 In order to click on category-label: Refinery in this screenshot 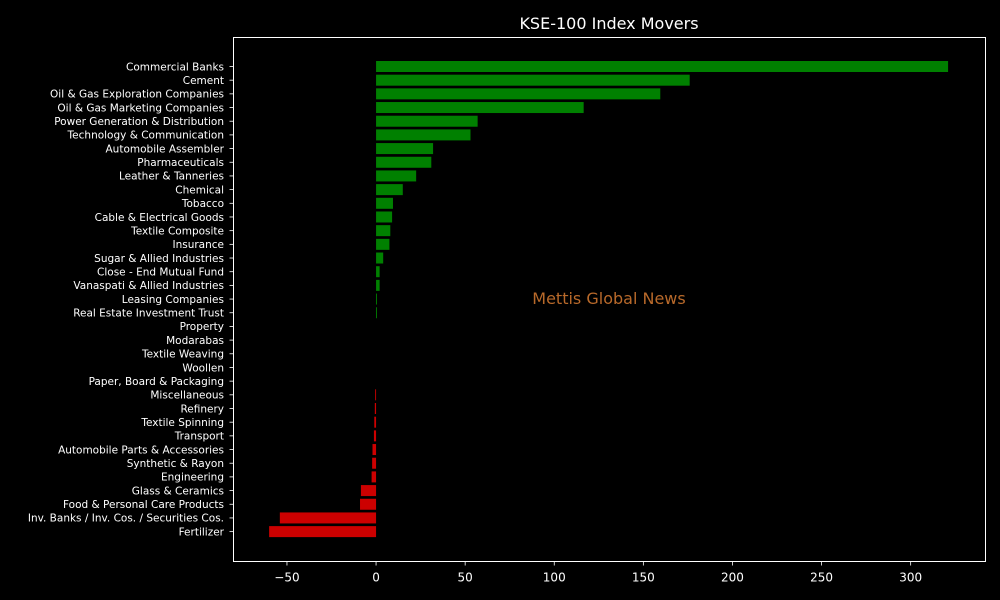, I will do `click(202, 409)`.